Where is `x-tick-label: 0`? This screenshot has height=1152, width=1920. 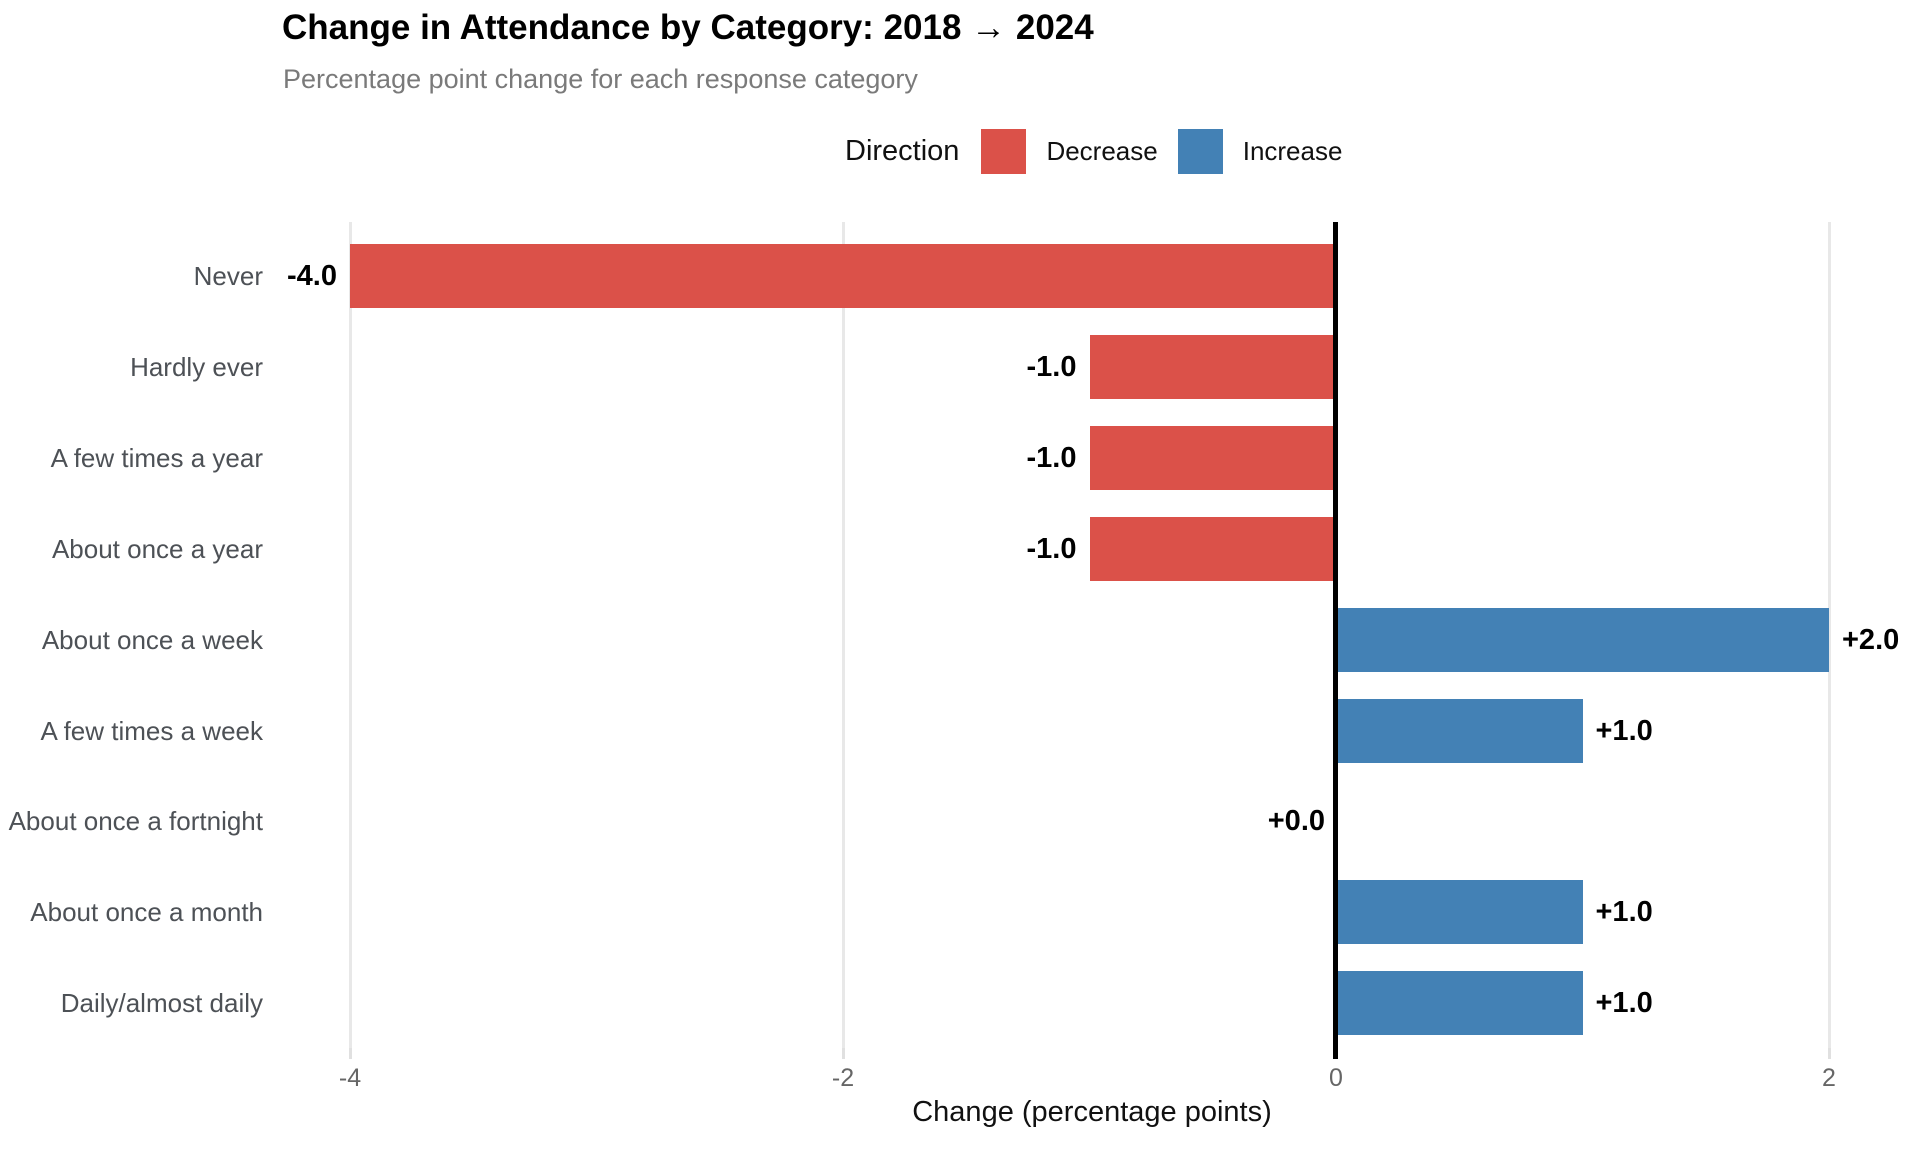 x-tick-label: 0 is located at coordinates (1336, 1078).